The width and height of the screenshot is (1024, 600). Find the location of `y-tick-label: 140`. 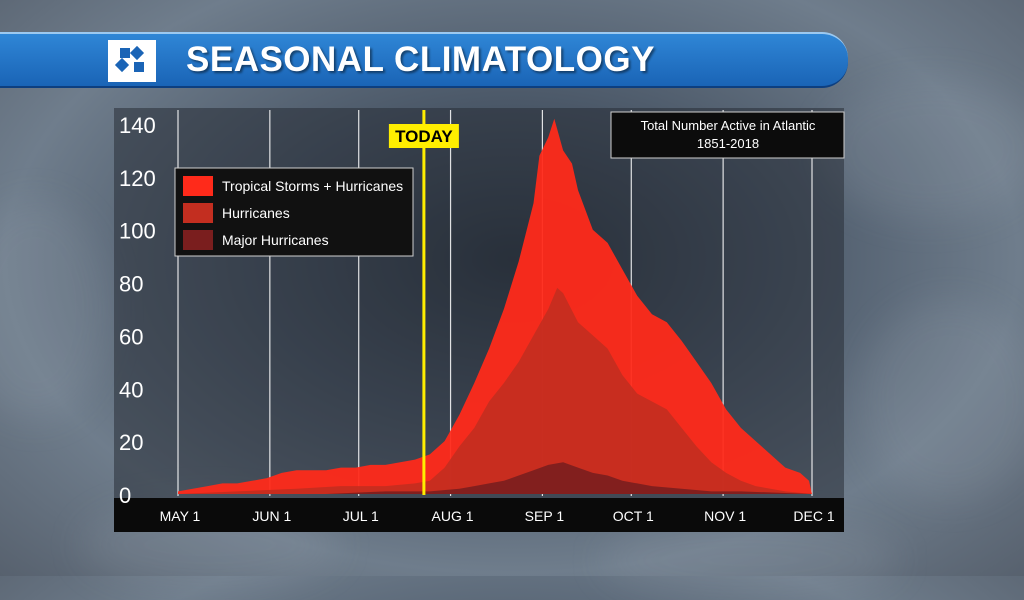

y-tick-label: 140 is located at coordinates (137, 125).